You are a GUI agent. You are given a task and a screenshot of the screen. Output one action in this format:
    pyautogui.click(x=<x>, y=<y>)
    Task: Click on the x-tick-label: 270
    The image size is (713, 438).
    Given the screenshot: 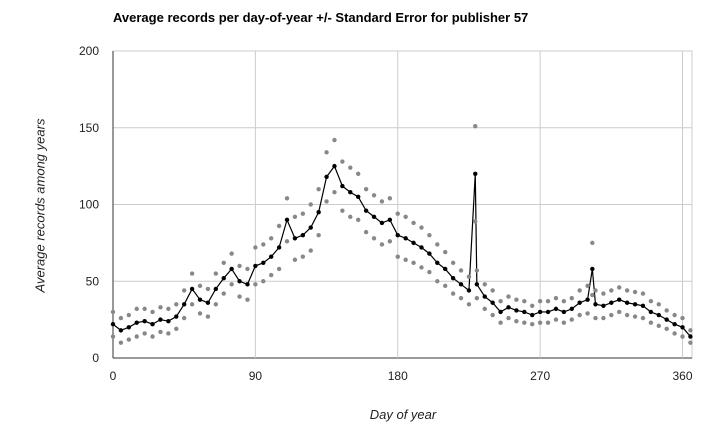 What is the action you would take?
    pyautogui.click(x=540, y=376)
    